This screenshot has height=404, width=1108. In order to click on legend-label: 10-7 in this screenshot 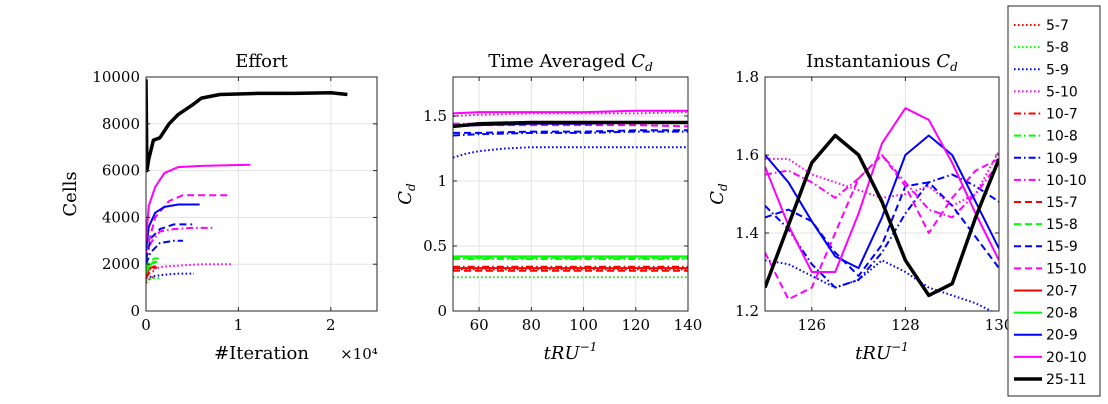, I will do `click(1062, 115)`.